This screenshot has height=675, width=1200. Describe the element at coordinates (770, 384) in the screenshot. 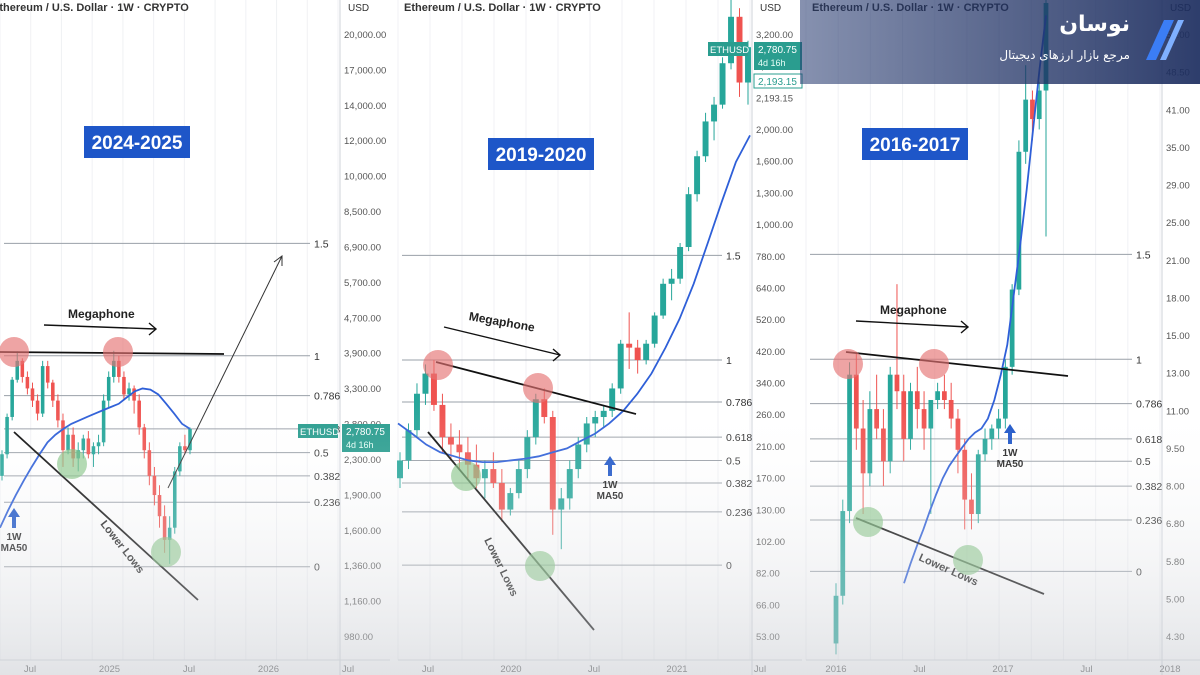

I see `y-tick-label: 340.00` at that location.